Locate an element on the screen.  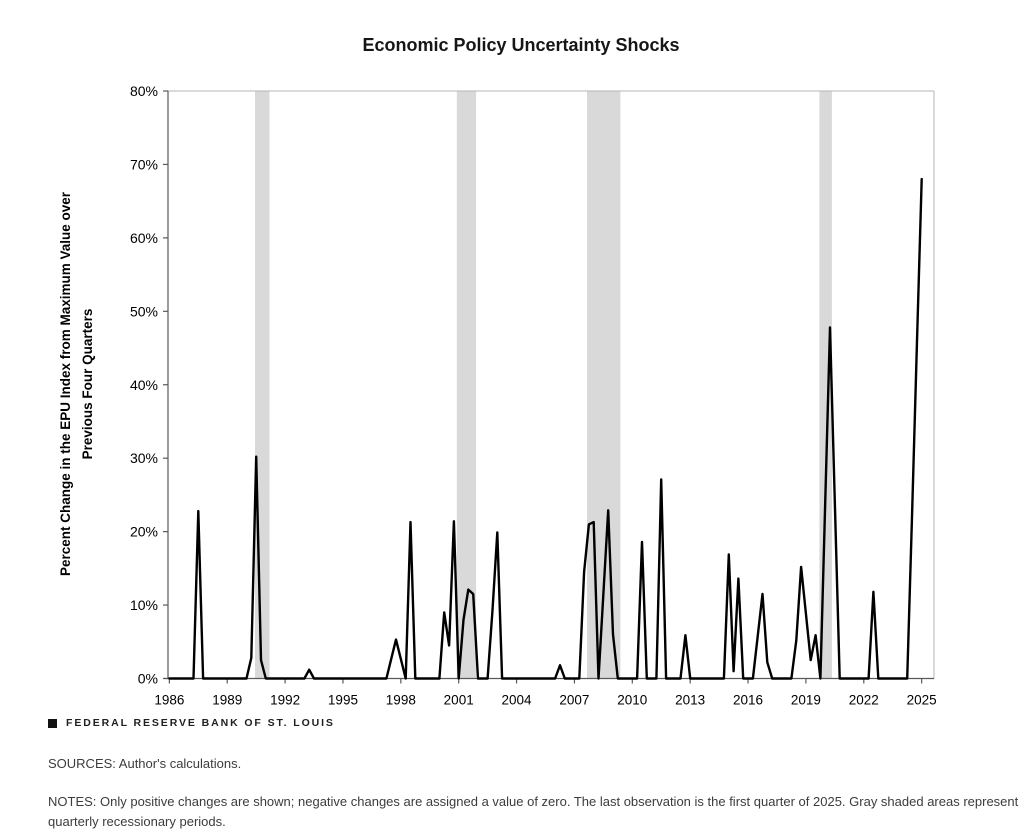
sources-note: SOURCES: Author's calculations. is located at coordinates (145, 763).